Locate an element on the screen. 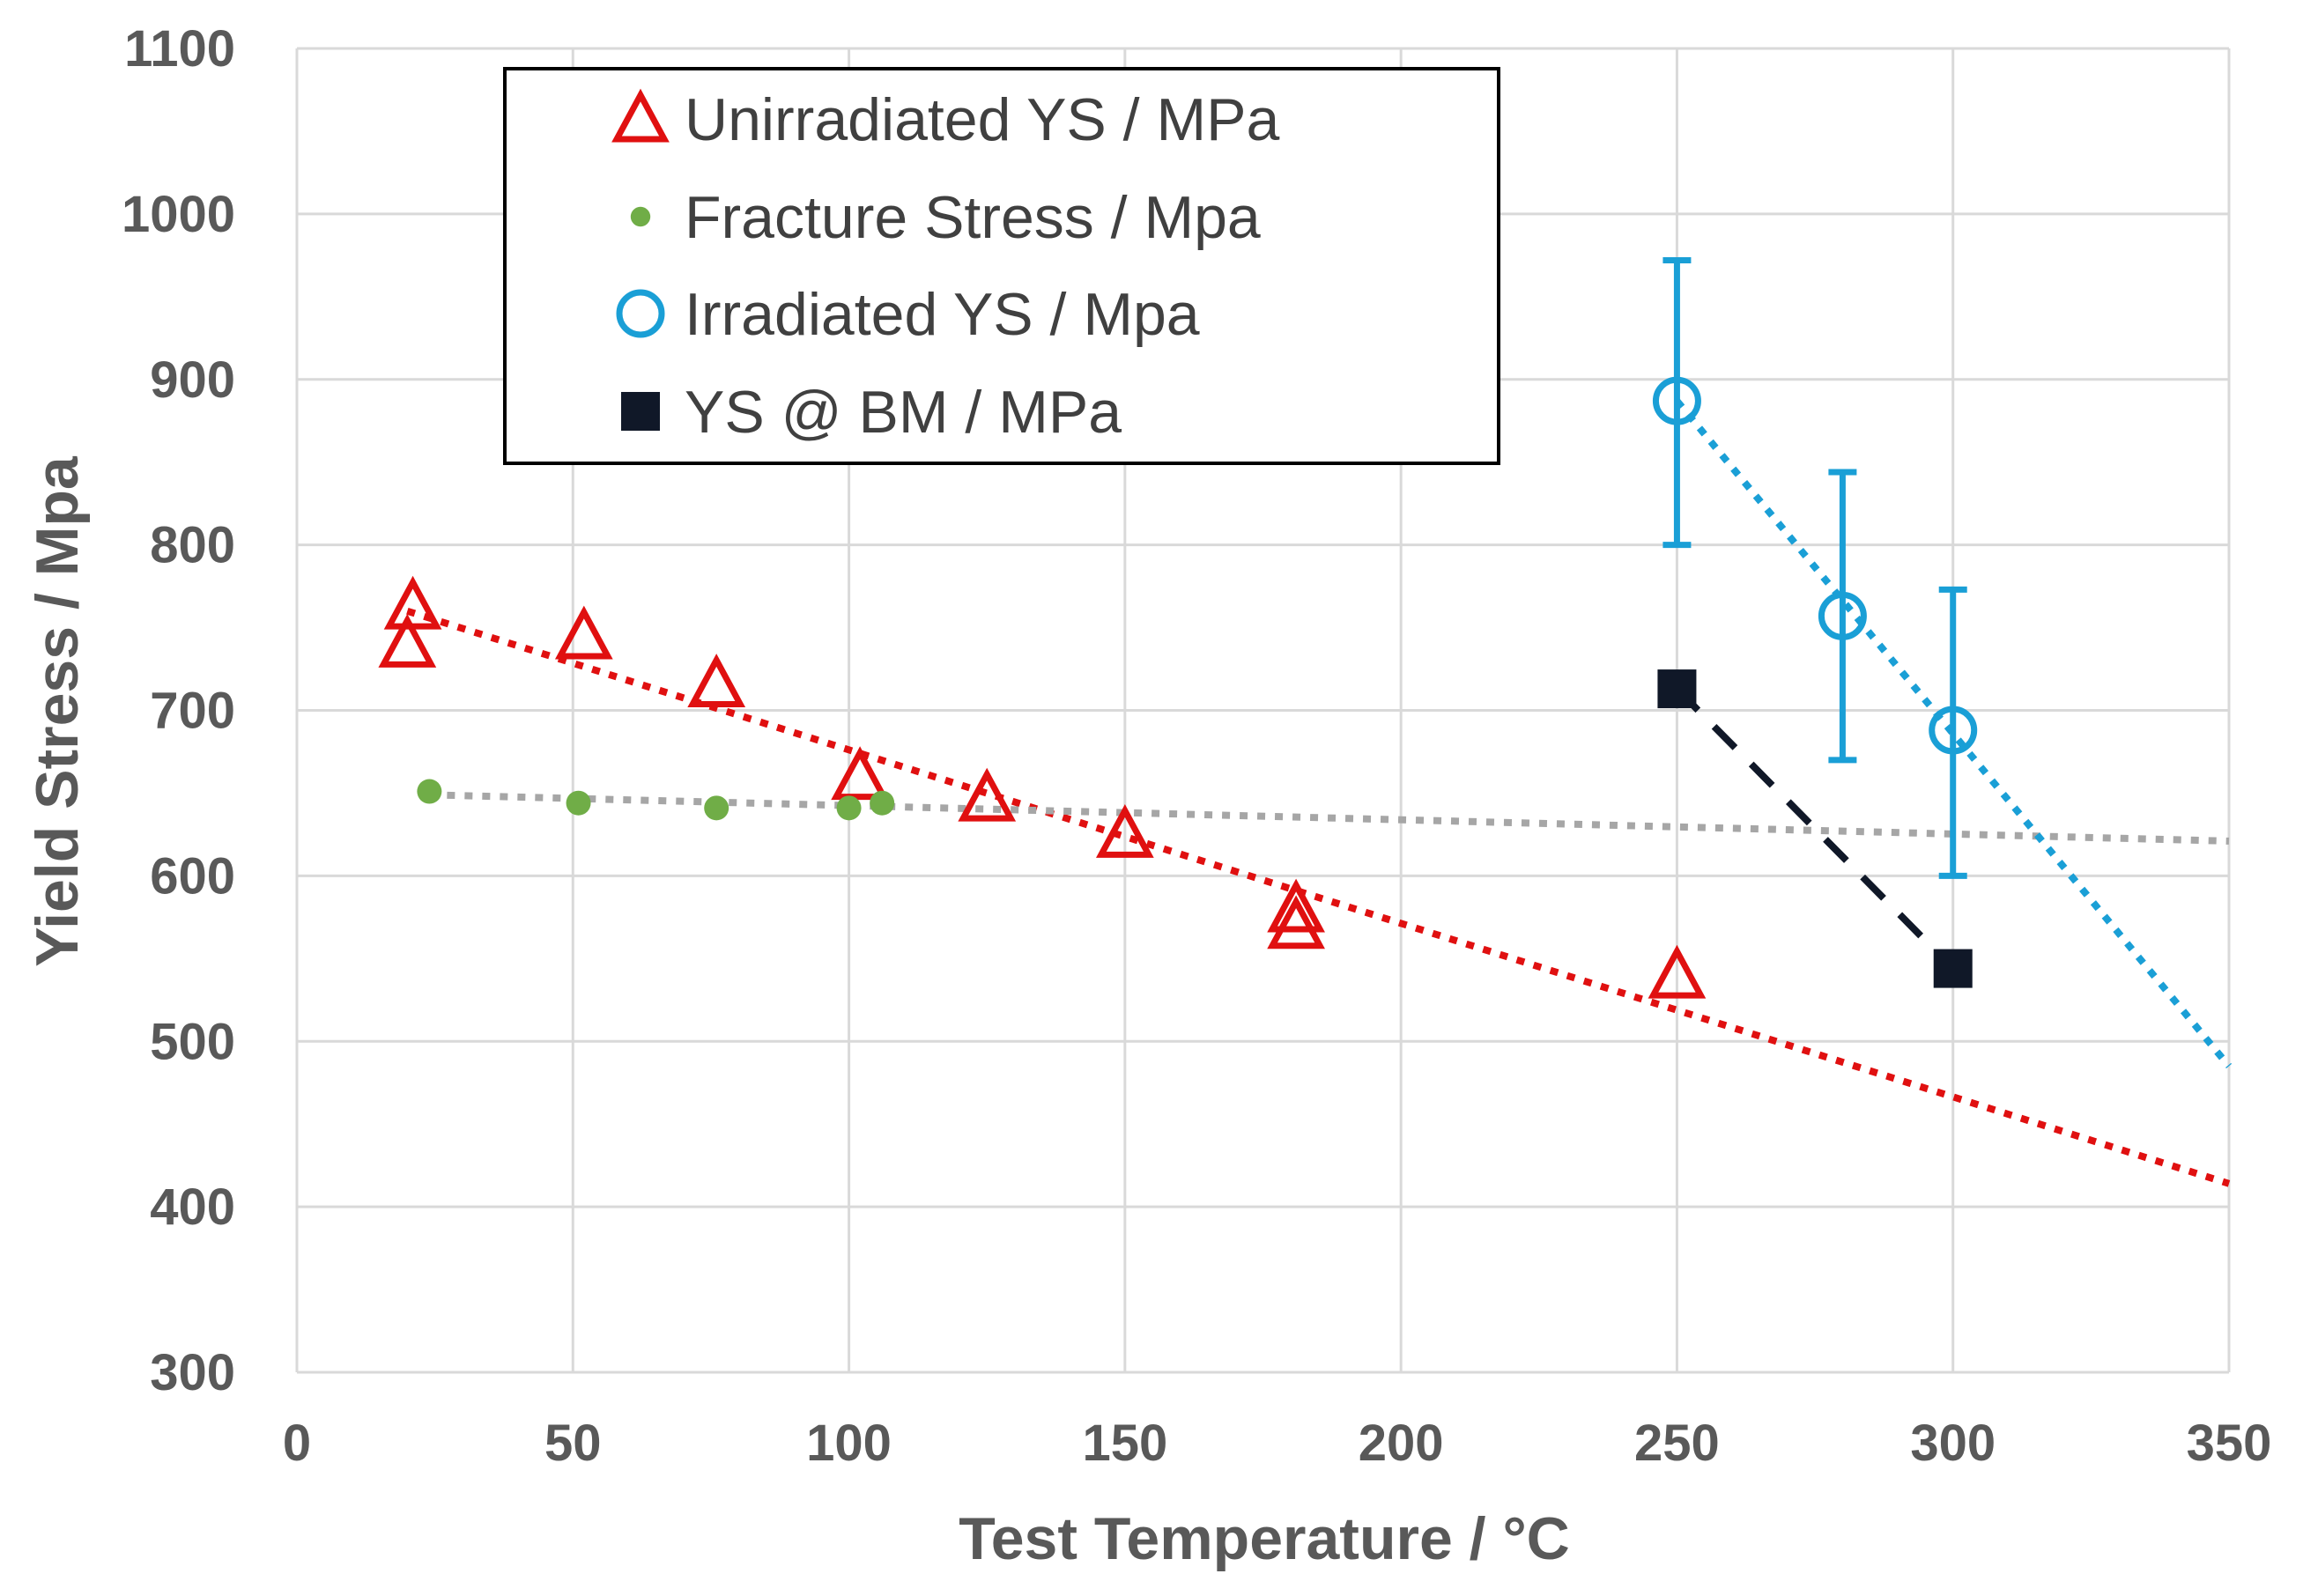  x-tick-label: 0 is located at coordinates (297, 1443).